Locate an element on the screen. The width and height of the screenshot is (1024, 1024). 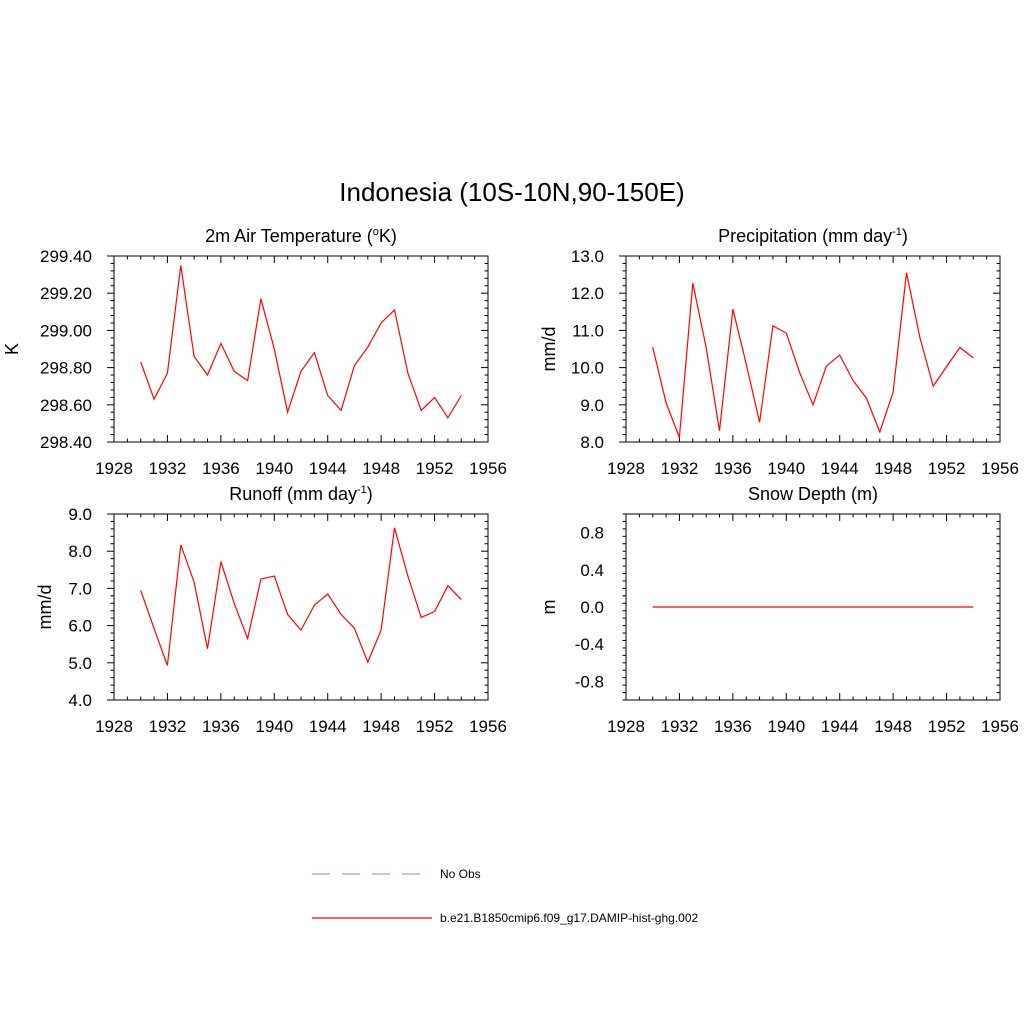
y-tick-label: 298.60 is located at coordinates (66, 405).